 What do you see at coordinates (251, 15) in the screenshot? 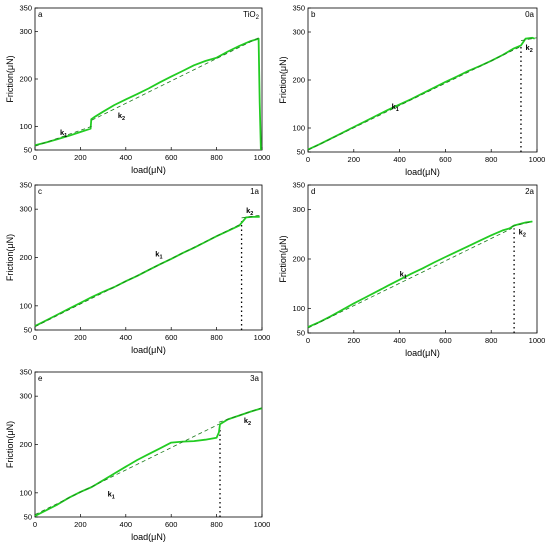
I see `sample-label: TiO2` at bounding box center [251, 15].